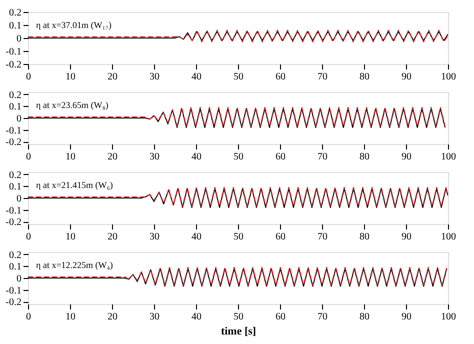  What do you see at coordinates (74, 185) in the screenshot?
I see `annotation: η at x=21.415m (W₆)` at bounding box center [74, 185].